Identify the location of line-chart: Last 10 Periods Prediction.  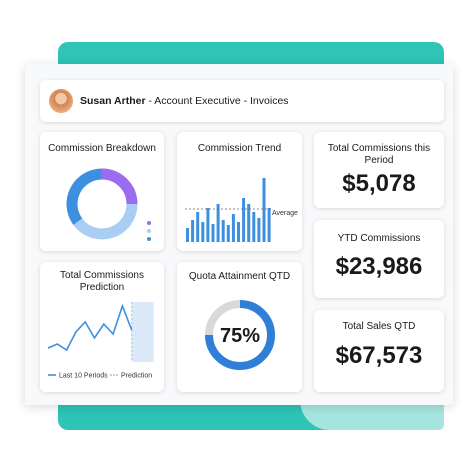
(100, 341).